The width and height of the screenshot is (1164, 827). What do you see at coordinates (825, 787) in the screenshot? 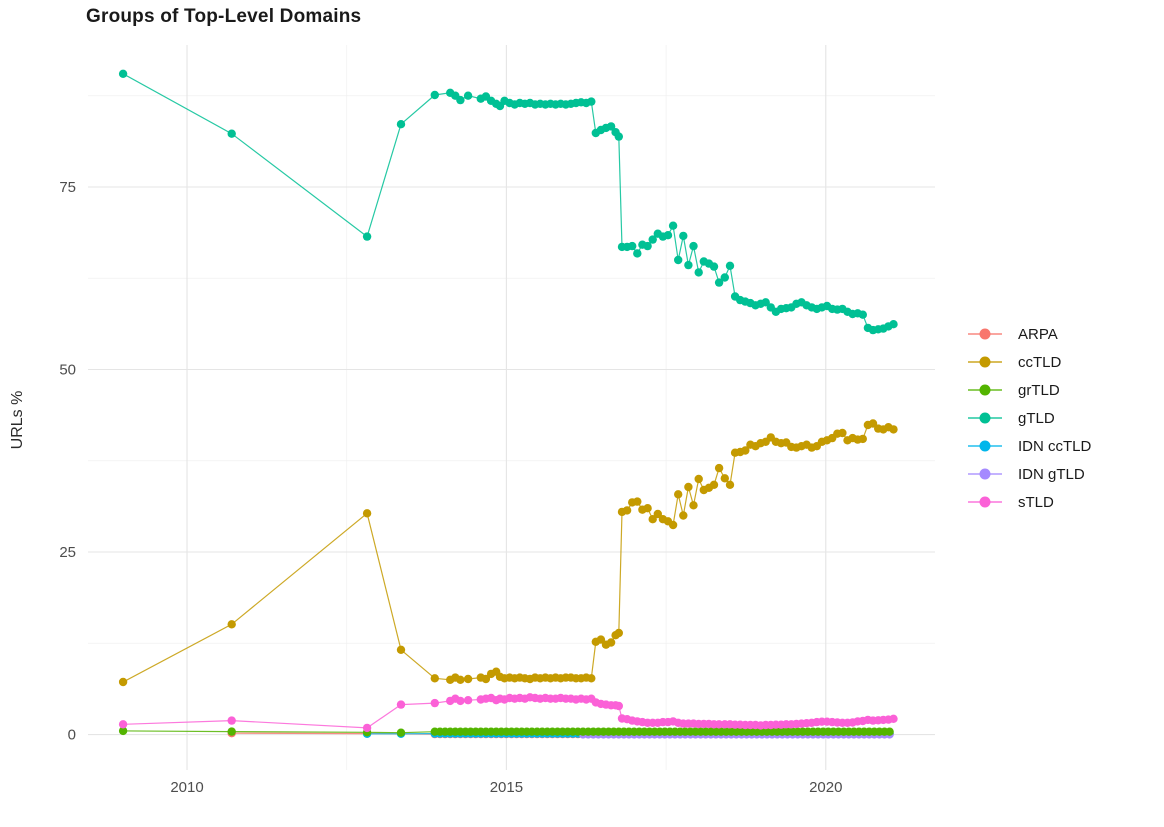
I see `x-tick-label: 2020` at bounding box center [825, 787].